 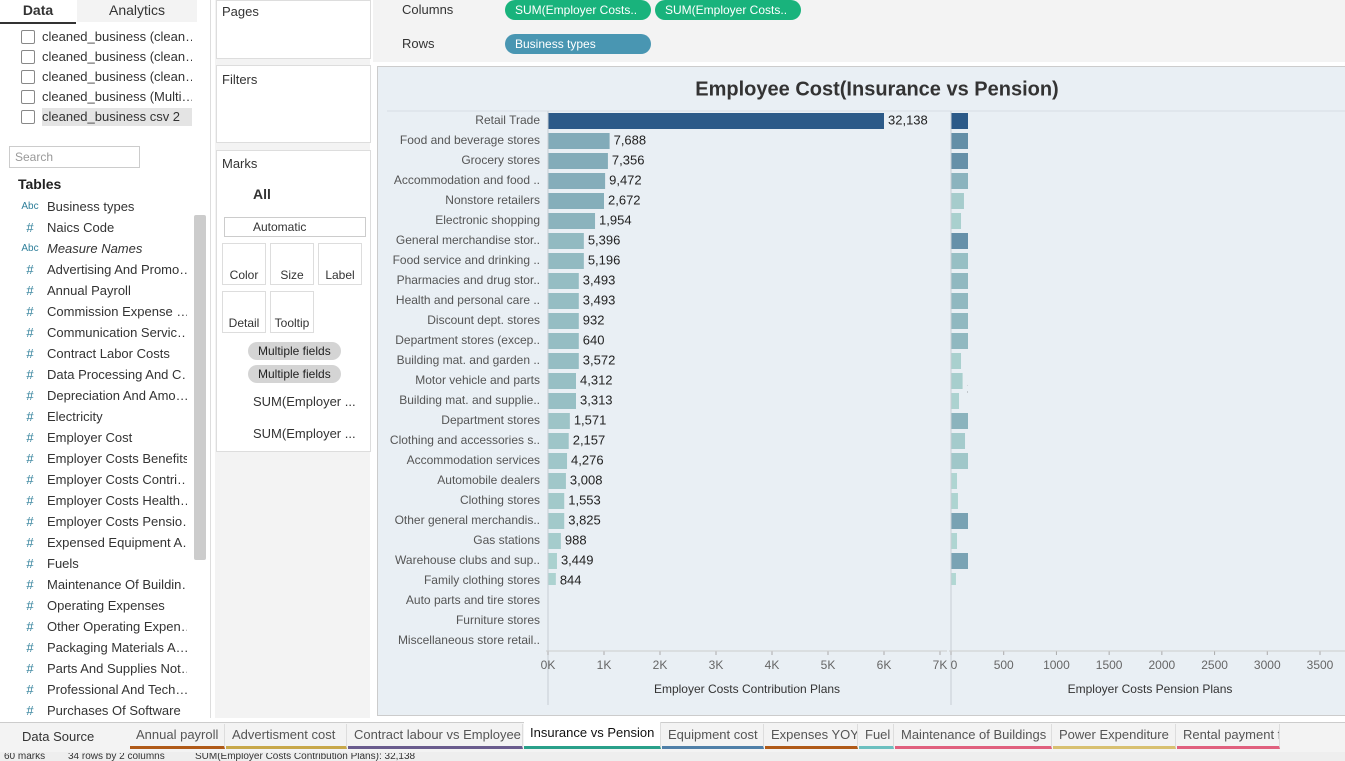 What do you see at coordinates (63, 563) in the screenshot?
I see `field: Fuels` at bounding box center [63, 563].